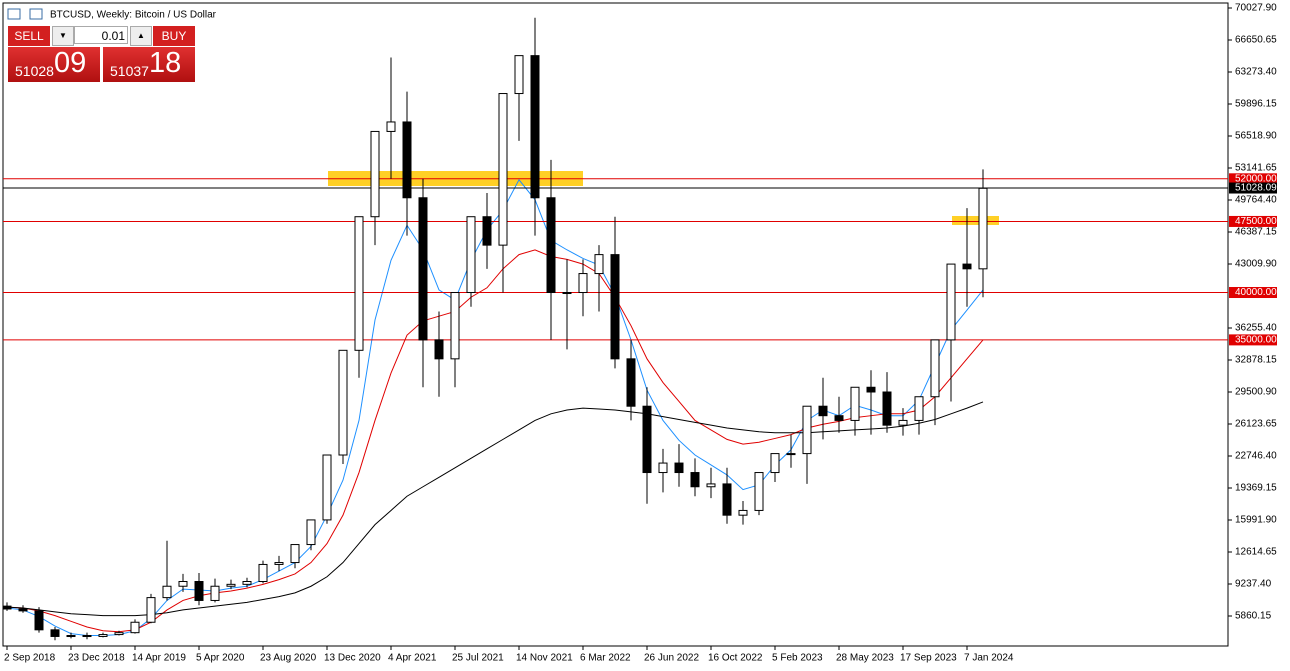 The image size is (1290, 671). What do you see at coordinates (63, 36) in the screenshot?
I see `decrease-button: ▼` at bounding box center [63, 36].